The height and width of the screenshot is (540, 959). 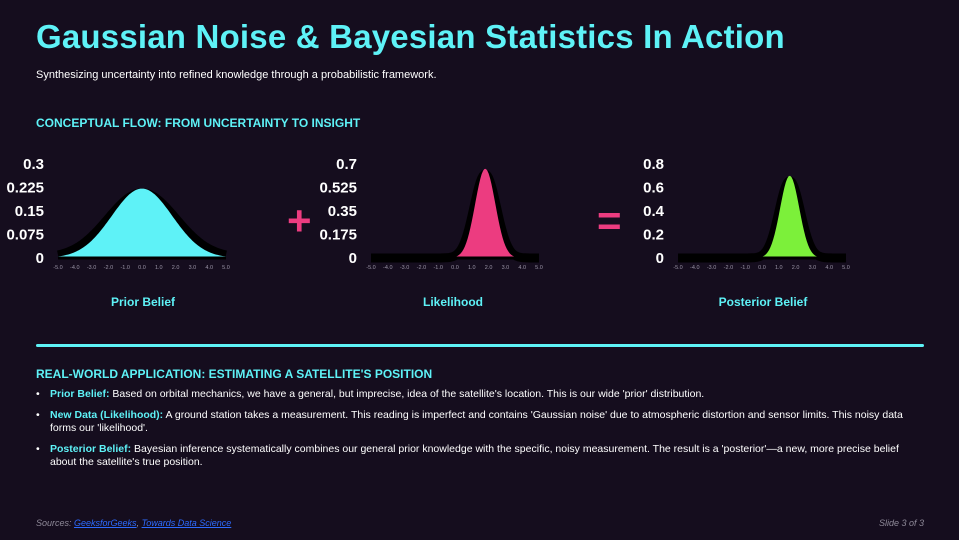 I want to click on sources-prefix: Sources:, so click(x=55, y=523).